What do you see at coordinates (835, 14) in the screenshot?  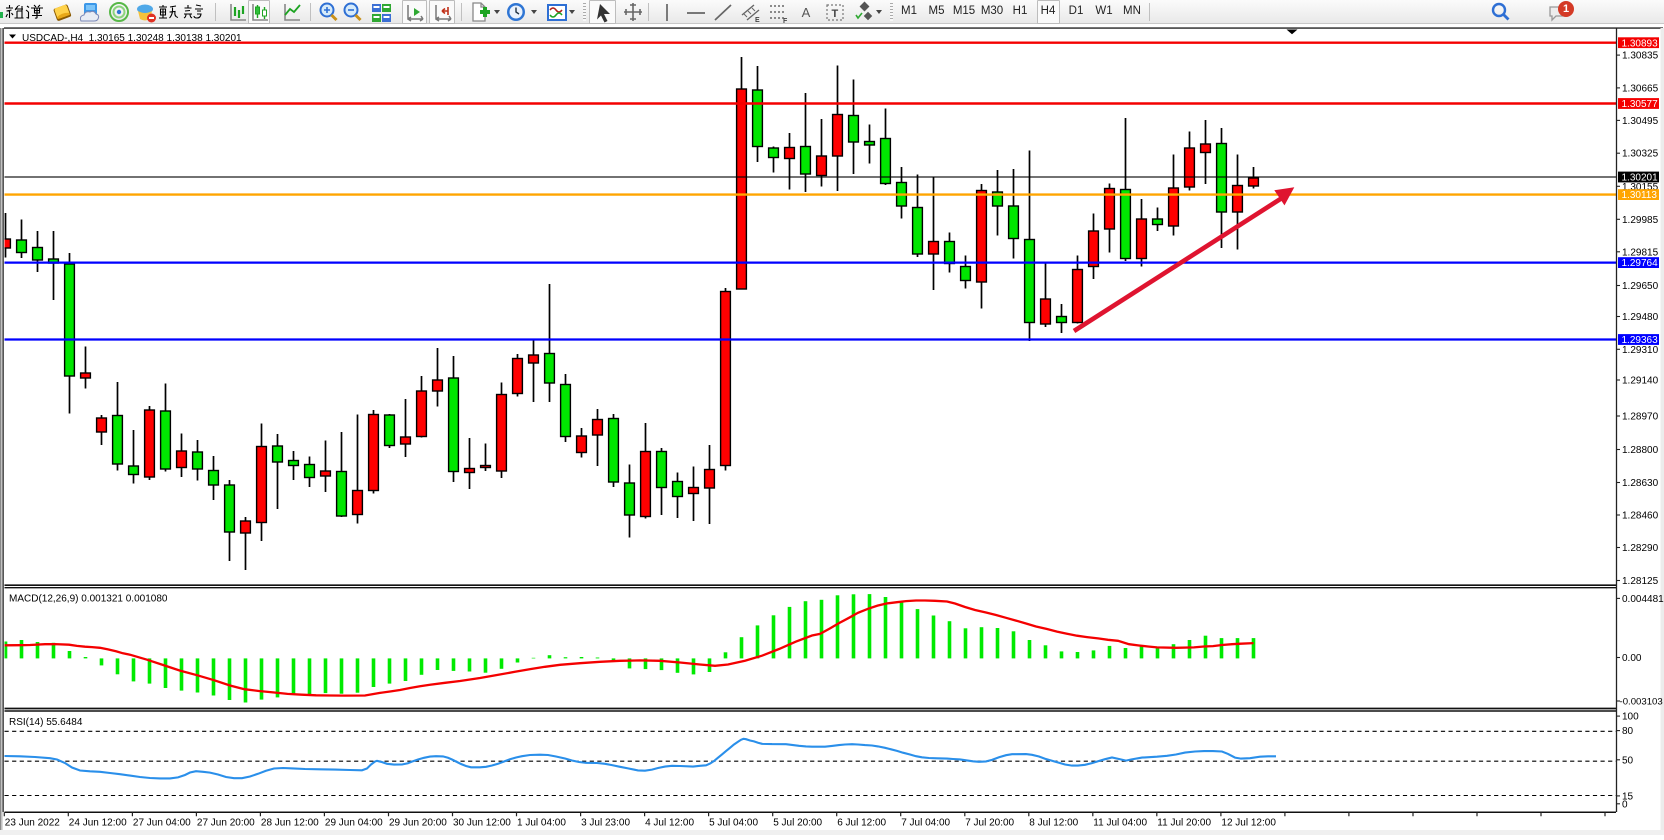 I see `svg-text: T` at bounding box center [835, 14].